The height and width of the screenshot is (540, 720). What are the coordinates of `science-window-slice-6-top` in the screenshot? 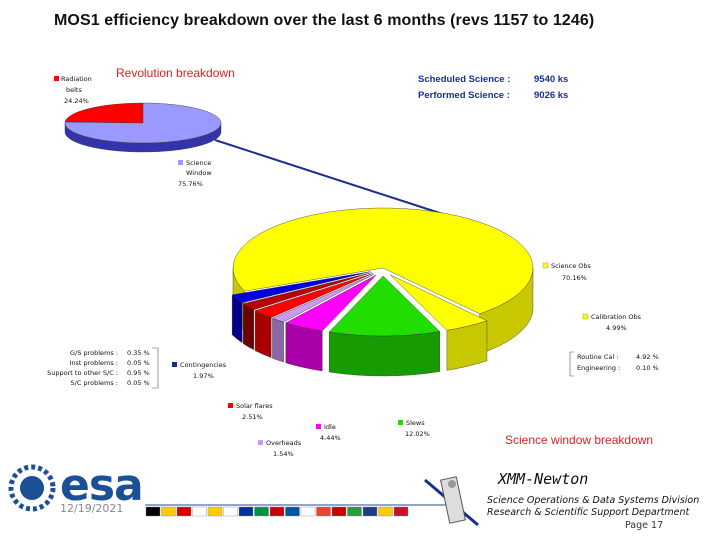 It's located at (307, 291).